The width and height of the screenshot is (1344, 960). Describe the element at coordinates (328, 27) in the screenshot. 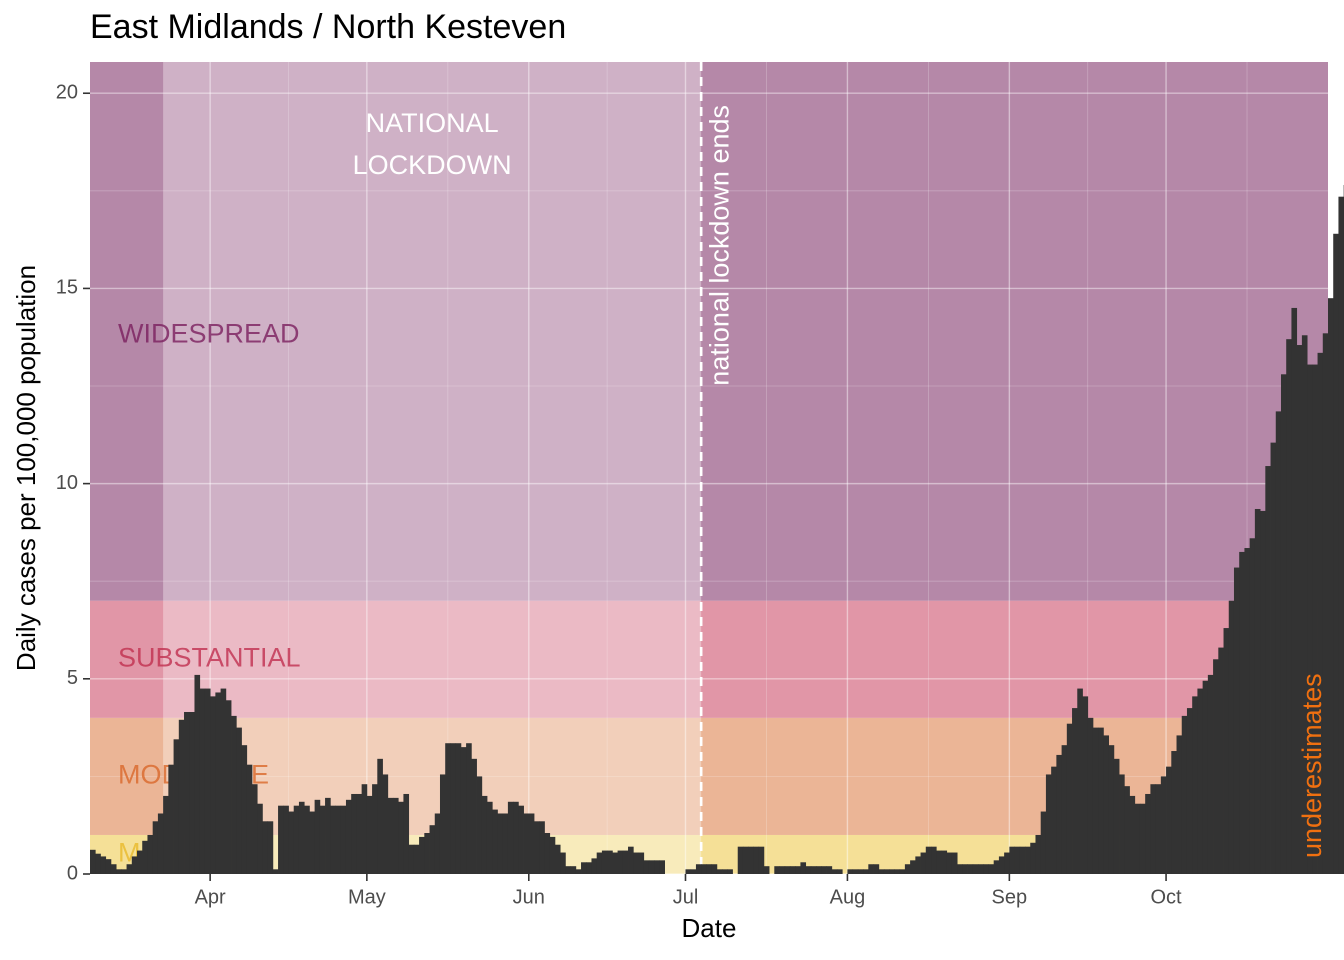

I see `chart-title: East Midlands / North Kesteven` at that location.